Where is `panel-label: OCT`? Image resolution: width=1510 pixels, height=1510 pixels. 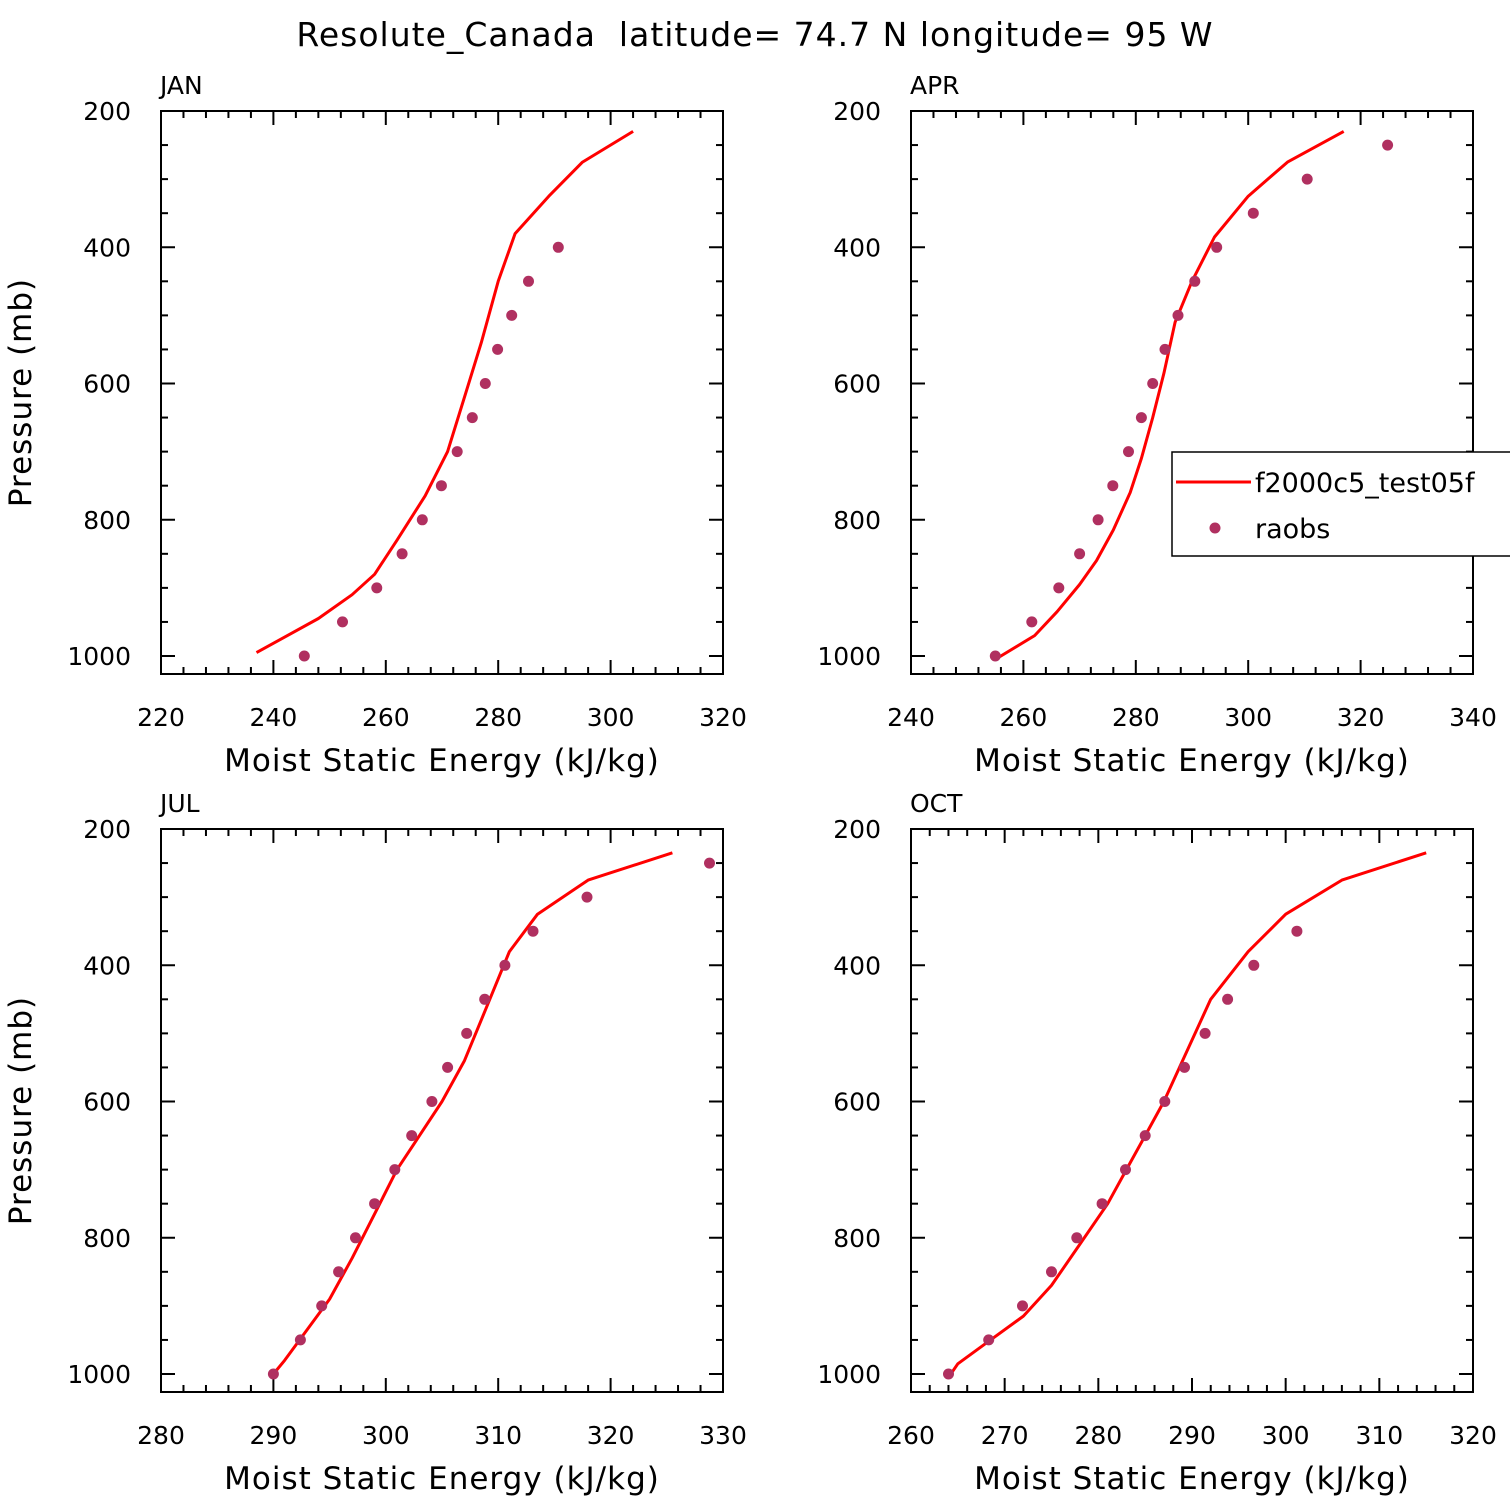
panel-label: OCT is located at coordinates (936, 803).